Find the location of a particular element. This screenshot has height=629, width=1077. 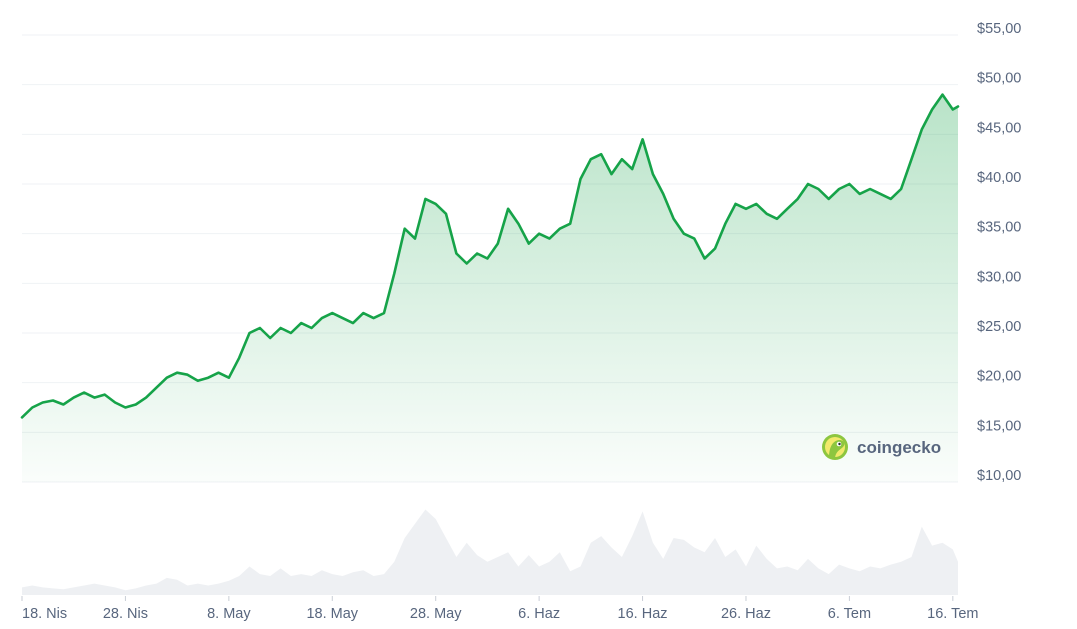

volume-series is located at coordinates (490, 552).